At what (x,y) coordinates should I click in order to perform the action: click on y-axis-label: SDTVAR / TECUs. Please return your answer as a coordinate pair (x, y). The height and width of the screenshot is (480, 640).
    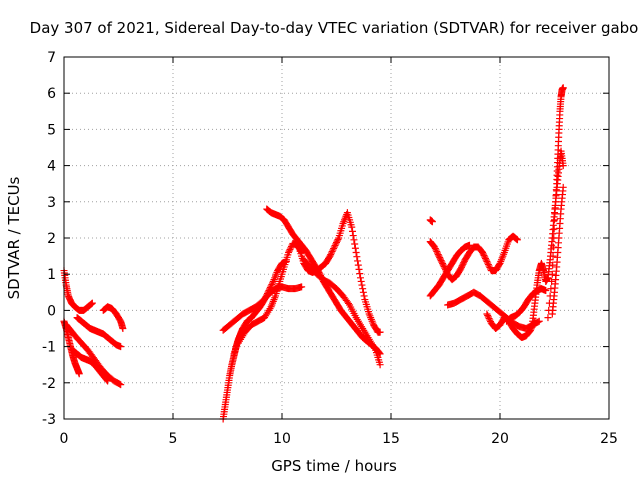
    Looking at the image, I should click on (14, 237).